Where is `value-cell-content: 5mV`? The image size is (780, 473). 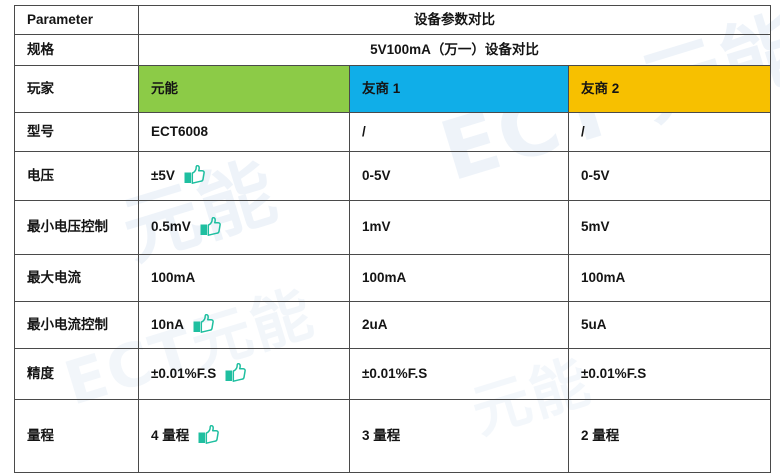
value-cell-content: 5mV is located at coordinates (669, 227).